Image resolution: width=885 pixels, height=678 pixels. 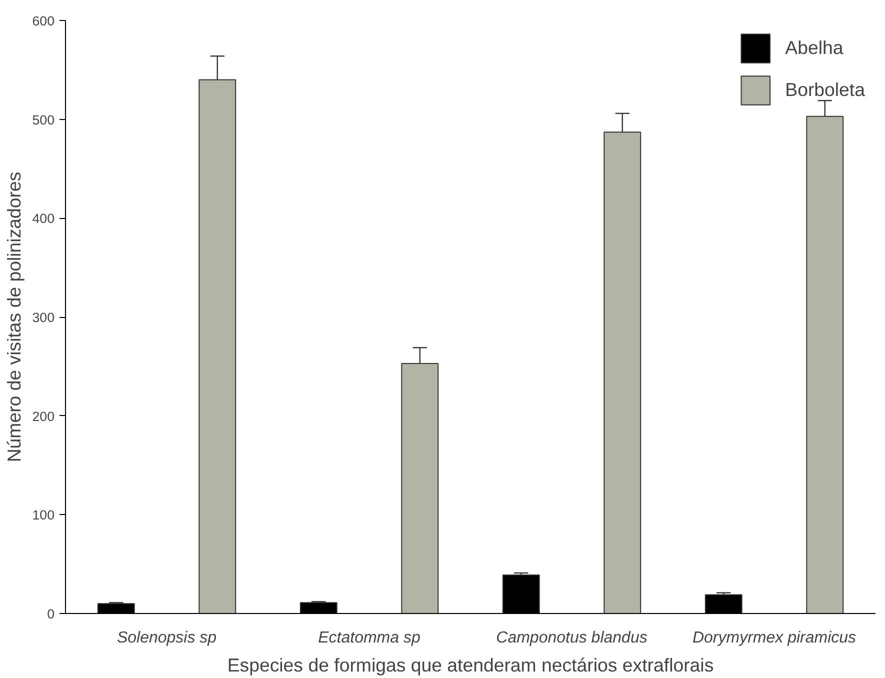 I want to click on legend-label: Borboleta, so click(x=825, y=90).